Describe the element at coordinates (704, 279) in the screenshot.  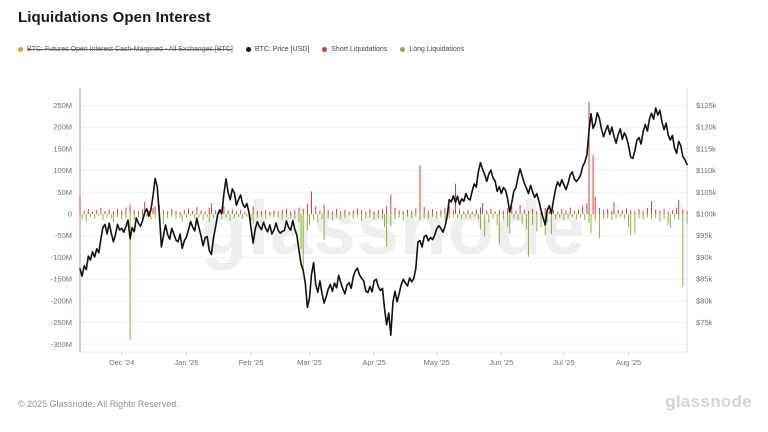
I see `y-axis-right-tick-label: $85k` at that location.